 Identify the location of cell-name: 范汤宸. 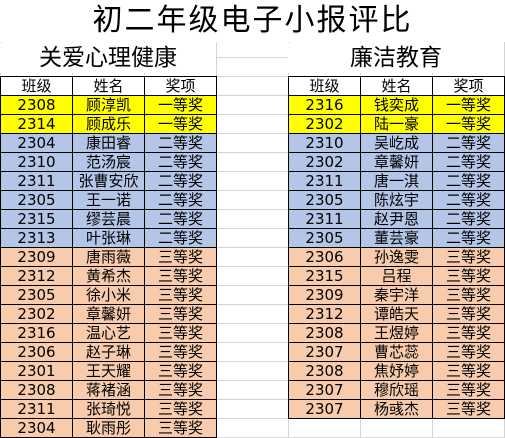
(108, 162).